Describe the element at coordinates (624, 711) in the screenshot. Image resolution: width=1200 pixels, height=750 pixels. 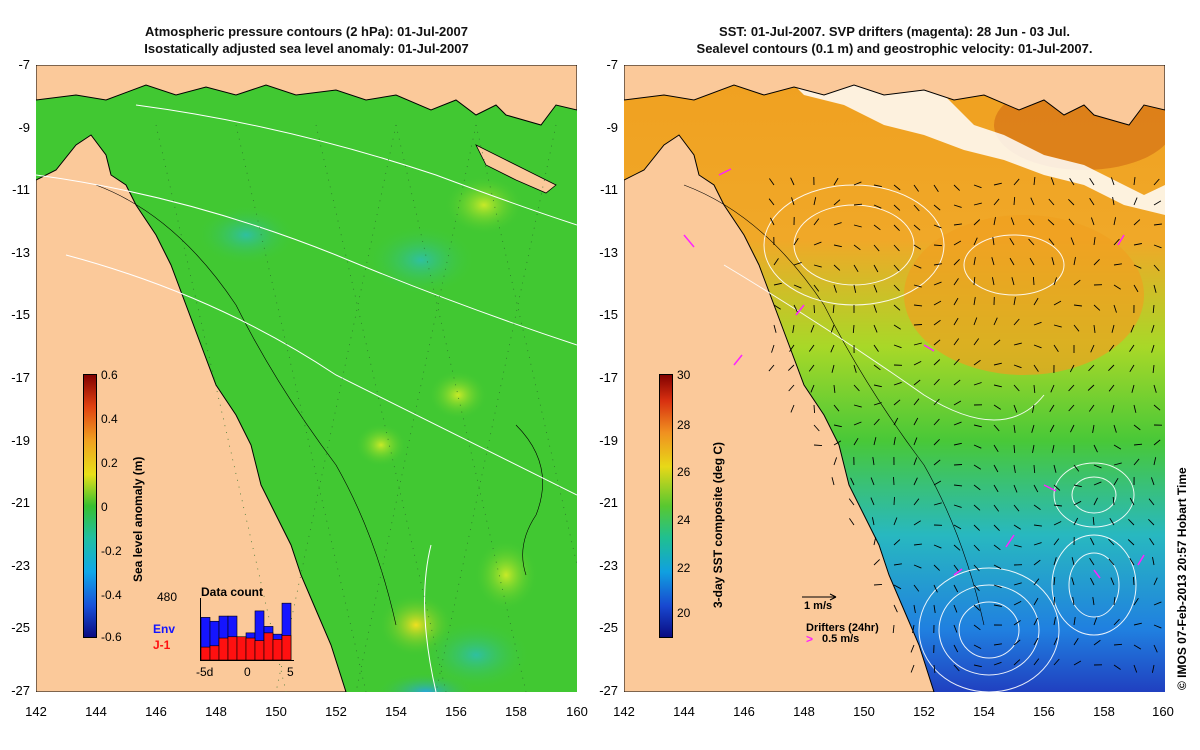
I see `right-x-tick: 142` at that location.